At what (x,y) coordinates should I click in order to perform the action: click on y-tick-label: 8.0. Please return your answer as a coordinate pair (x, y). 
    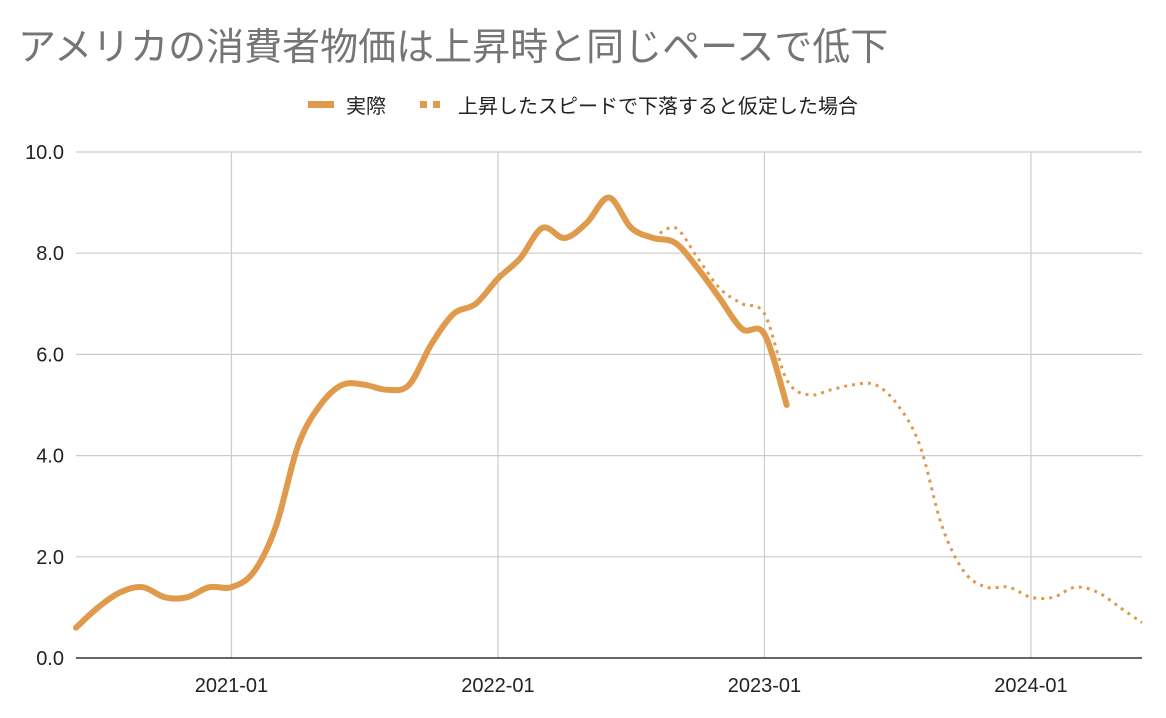
    Looking at the image, I should click on (50, 254).